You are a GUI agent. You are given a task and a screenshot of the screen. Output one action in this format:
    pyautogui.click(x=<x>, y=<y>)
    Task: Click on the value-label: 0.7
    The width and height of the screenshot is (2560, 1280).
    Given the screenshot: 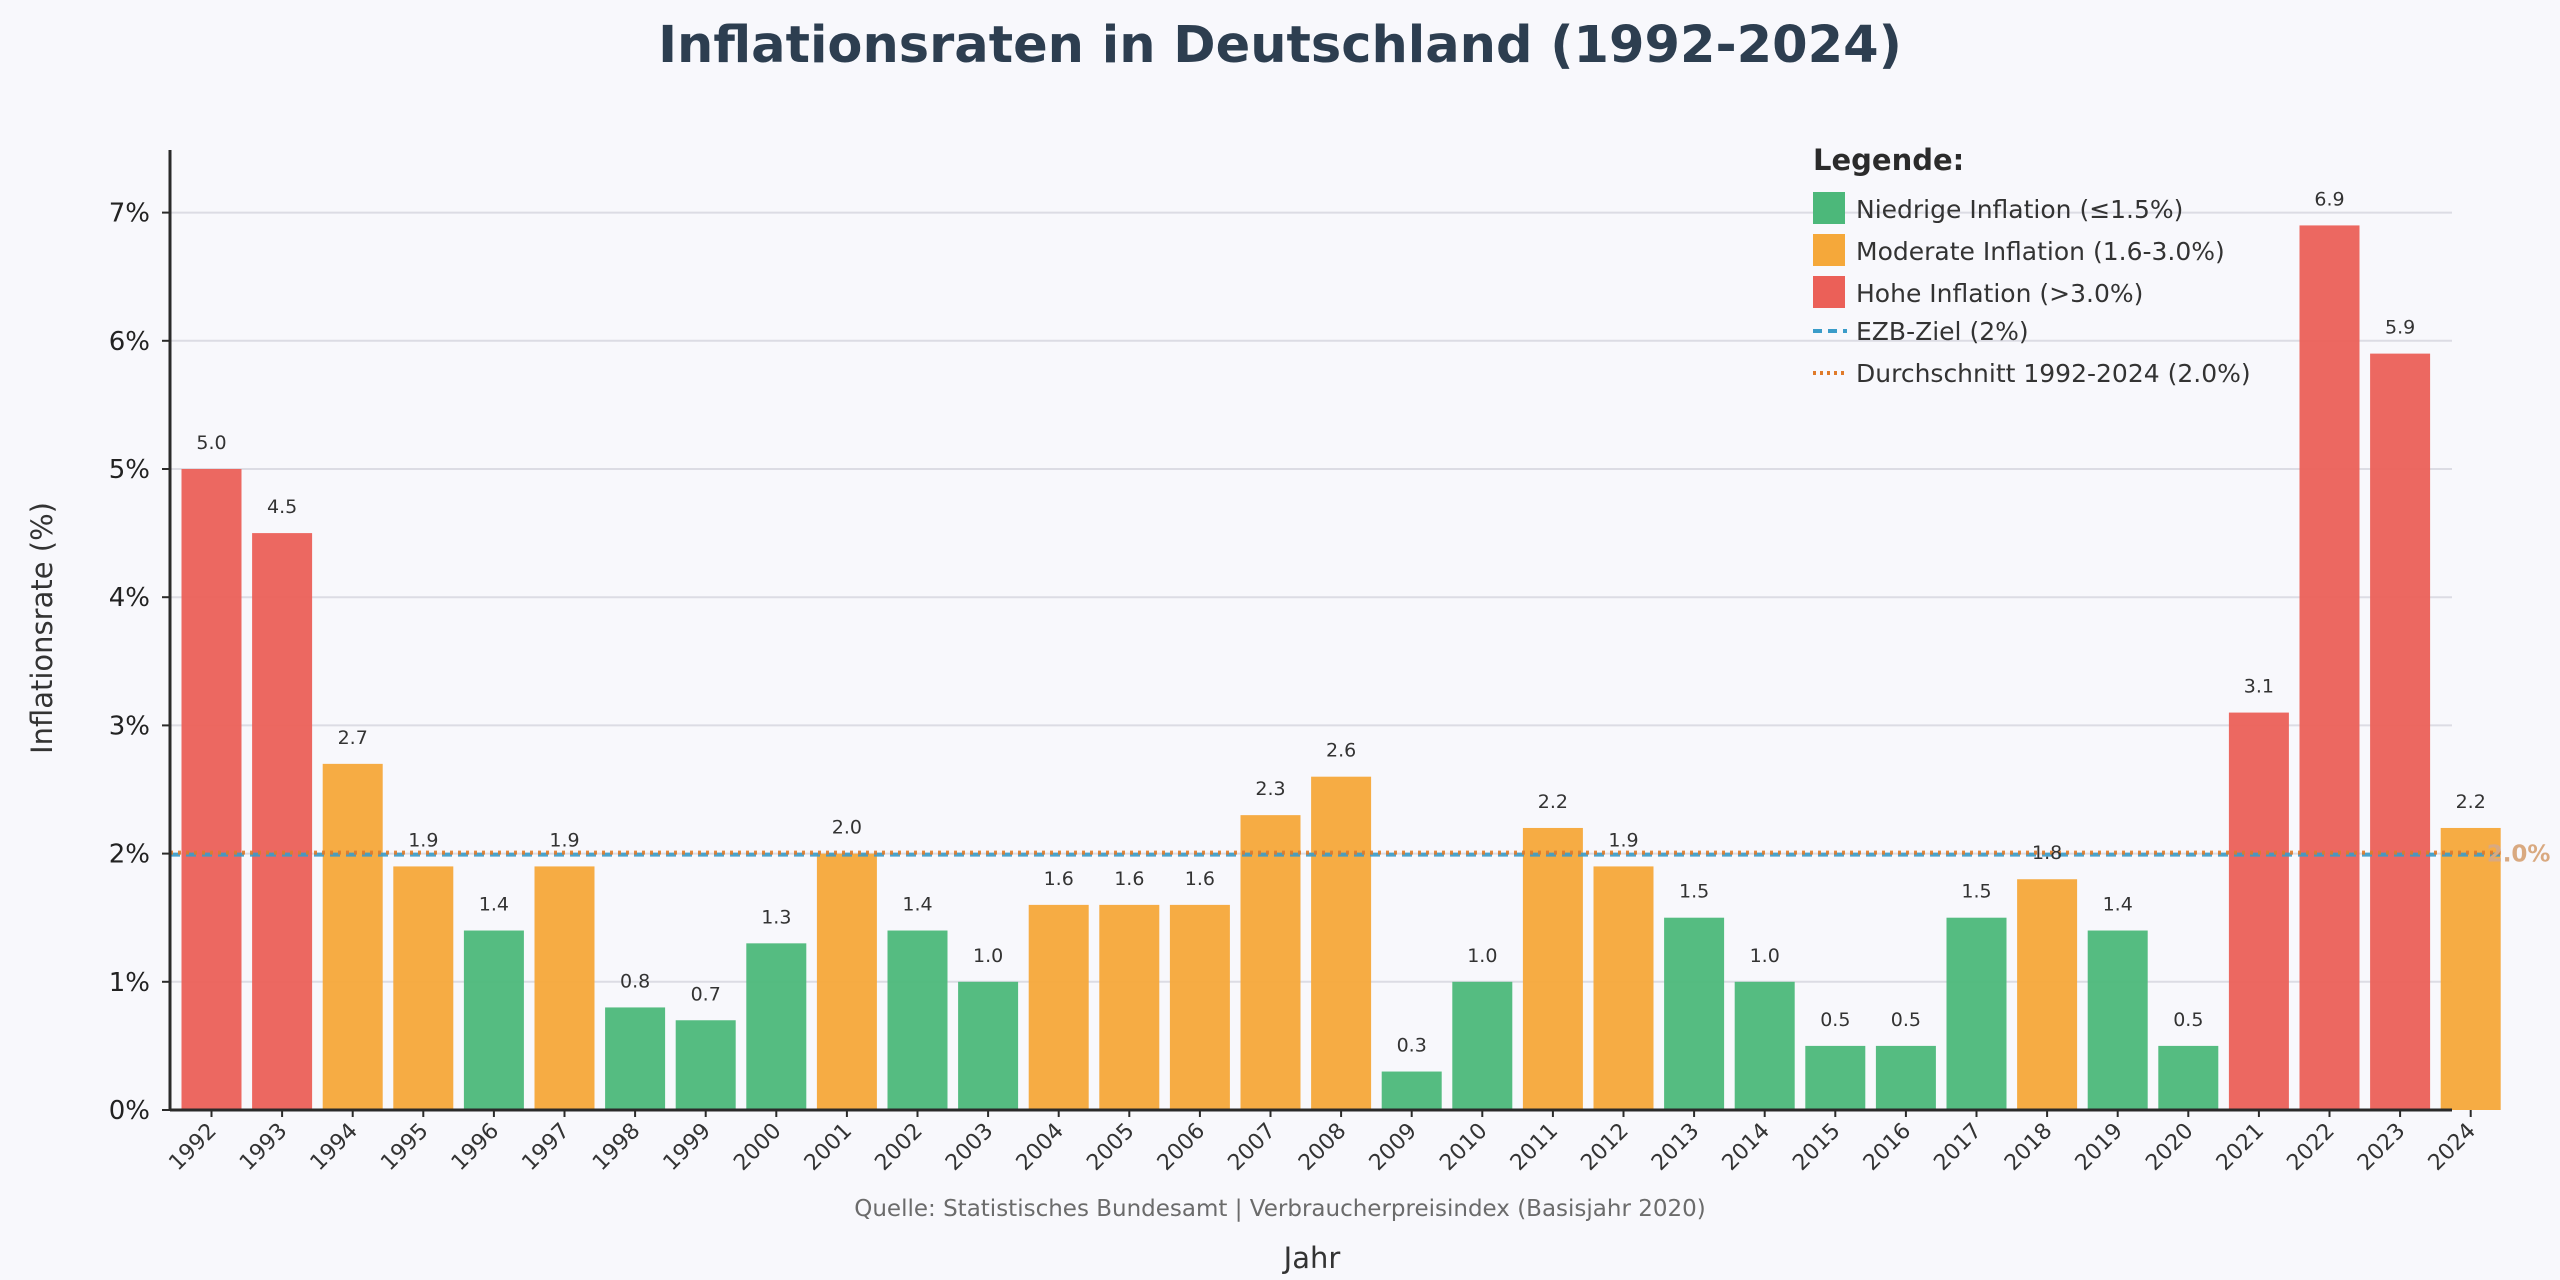 What is the action you would take?
    pyautogui.click(x=706, y=994)
    